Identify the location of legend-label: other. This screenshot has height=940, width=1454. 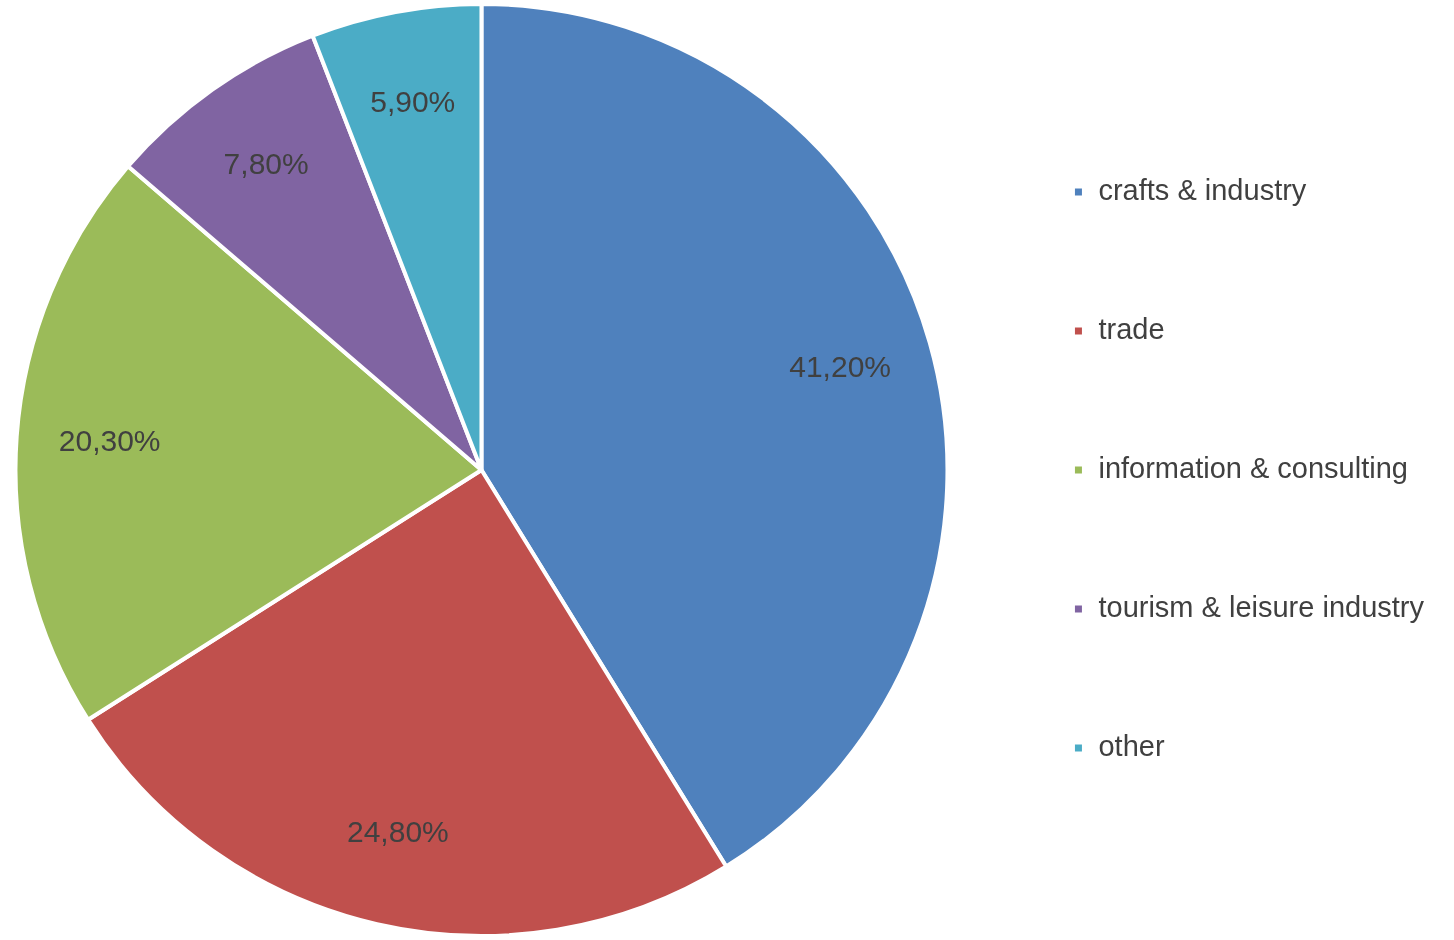
(1131, 746).